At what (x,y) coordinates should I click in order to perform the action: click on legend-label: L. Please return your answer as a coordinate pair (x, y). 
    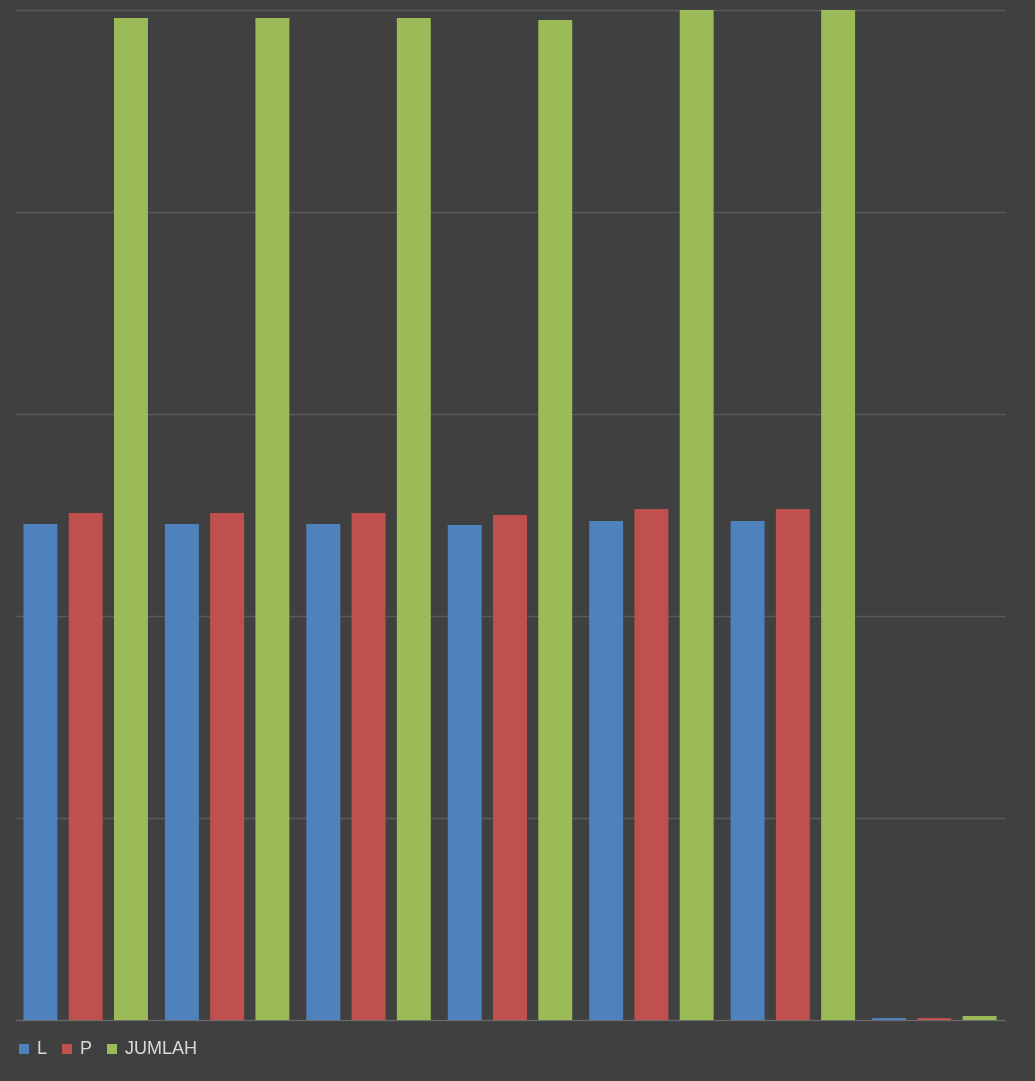
    Looking at the image, I should click on (42, 1048).